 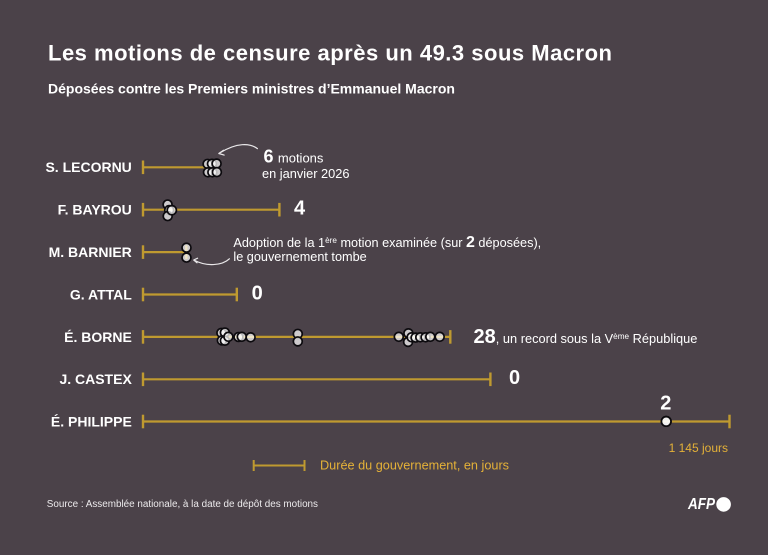 I want to click on svg-text: en janvier 2026, so click(x=306, y=173).